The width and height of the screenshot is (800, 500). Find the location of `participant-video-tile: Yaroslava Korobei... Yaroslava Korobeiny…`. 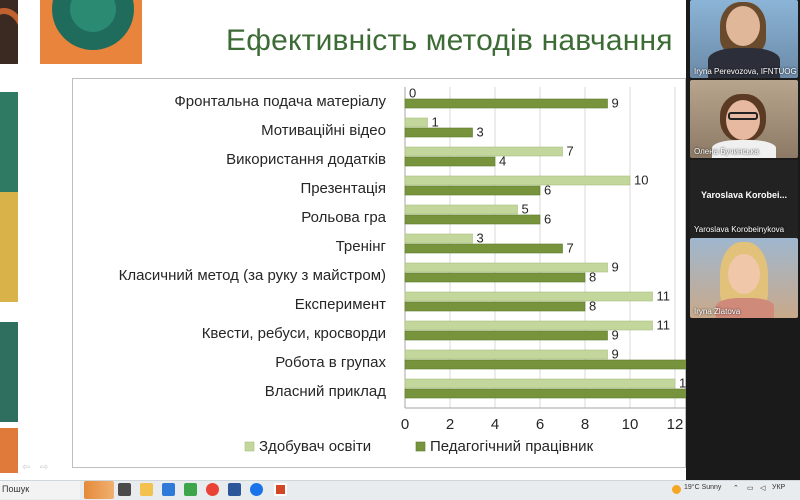

participant-video-tile: Yaroslava Korobei... Yaroslava Korobeiny… is located at coordinates (744, 199).